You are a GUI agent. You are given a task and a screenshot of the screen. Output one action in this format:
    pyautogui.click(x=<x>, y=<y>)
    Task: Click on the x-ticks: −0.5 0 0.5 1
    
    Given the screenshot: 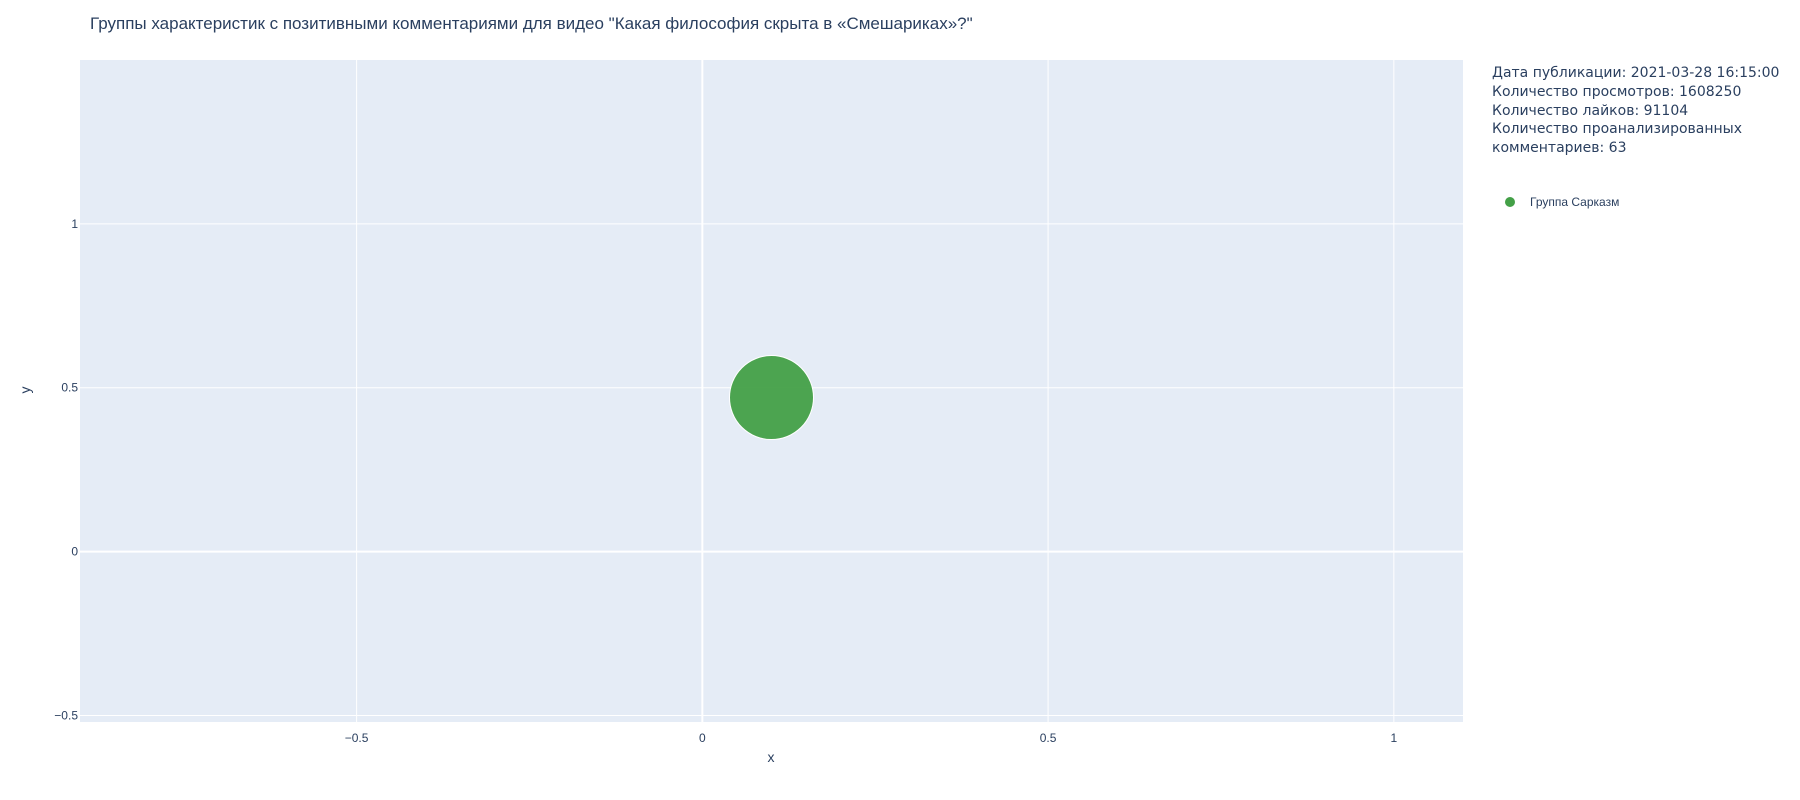 What is the action you would take?
    pyautogui.click(x=871, y=738)
    